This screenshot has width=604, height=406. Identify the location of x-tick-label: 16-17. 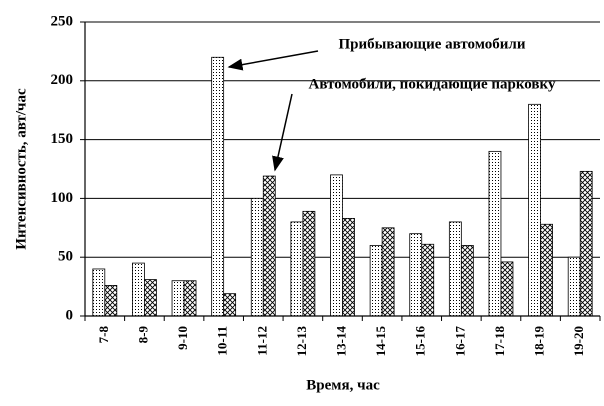
(459, 341).